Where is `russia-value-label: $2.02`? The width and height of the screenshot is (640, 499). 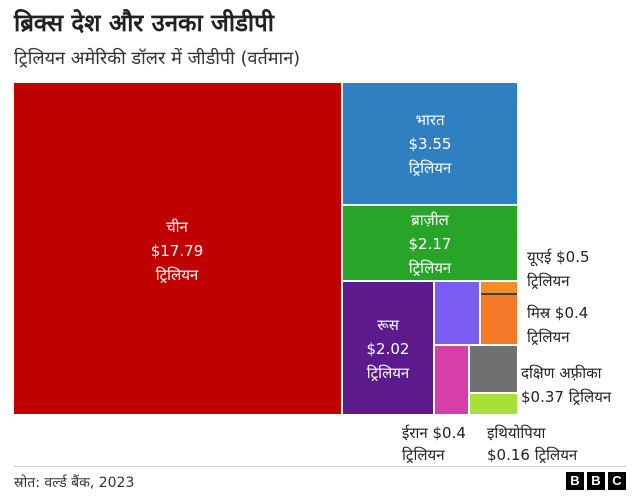 russia-value-label: $2.02 is located at coordinates (388, 349).